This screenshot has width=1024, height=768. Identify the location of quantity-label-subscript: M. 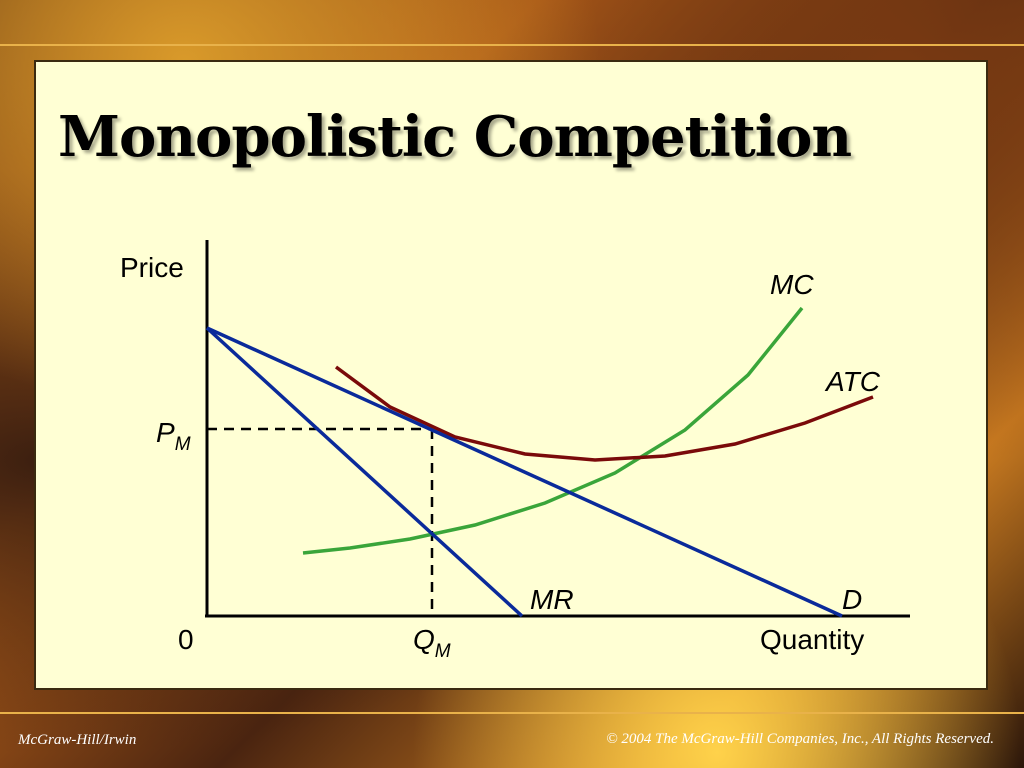
(443, 651).